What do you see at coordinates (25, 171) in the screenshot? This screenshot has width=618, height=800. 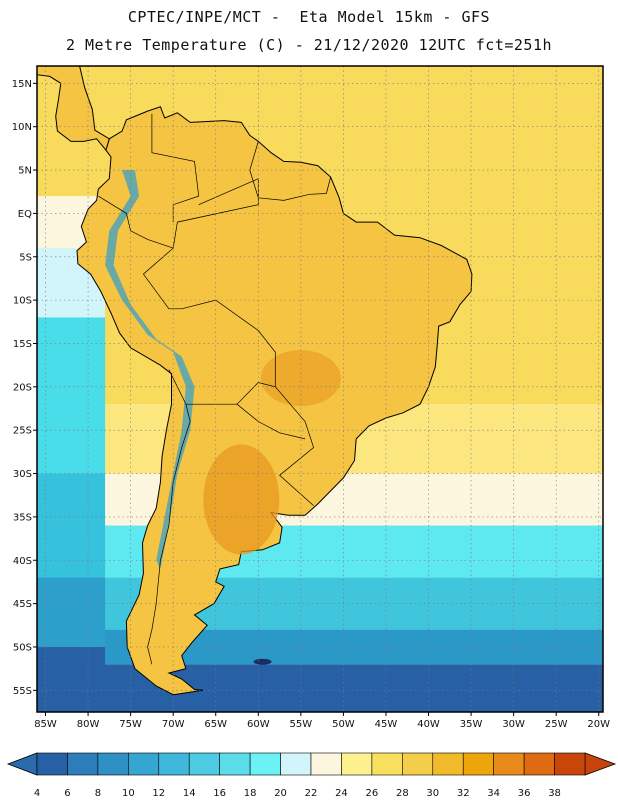 I see `lat-tick-label: 5N` at bounding box center [25, 171].